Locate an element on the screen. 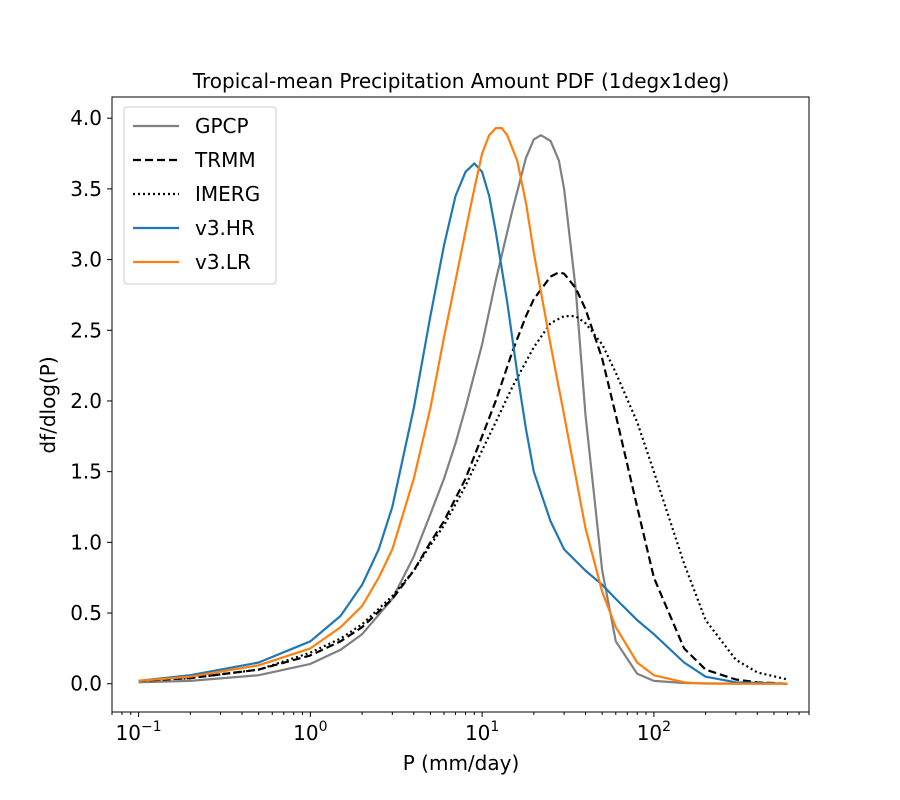 This screenshot has width=900, height=800. x-tick-label: 10¹ is located at coordinates (482, 732).